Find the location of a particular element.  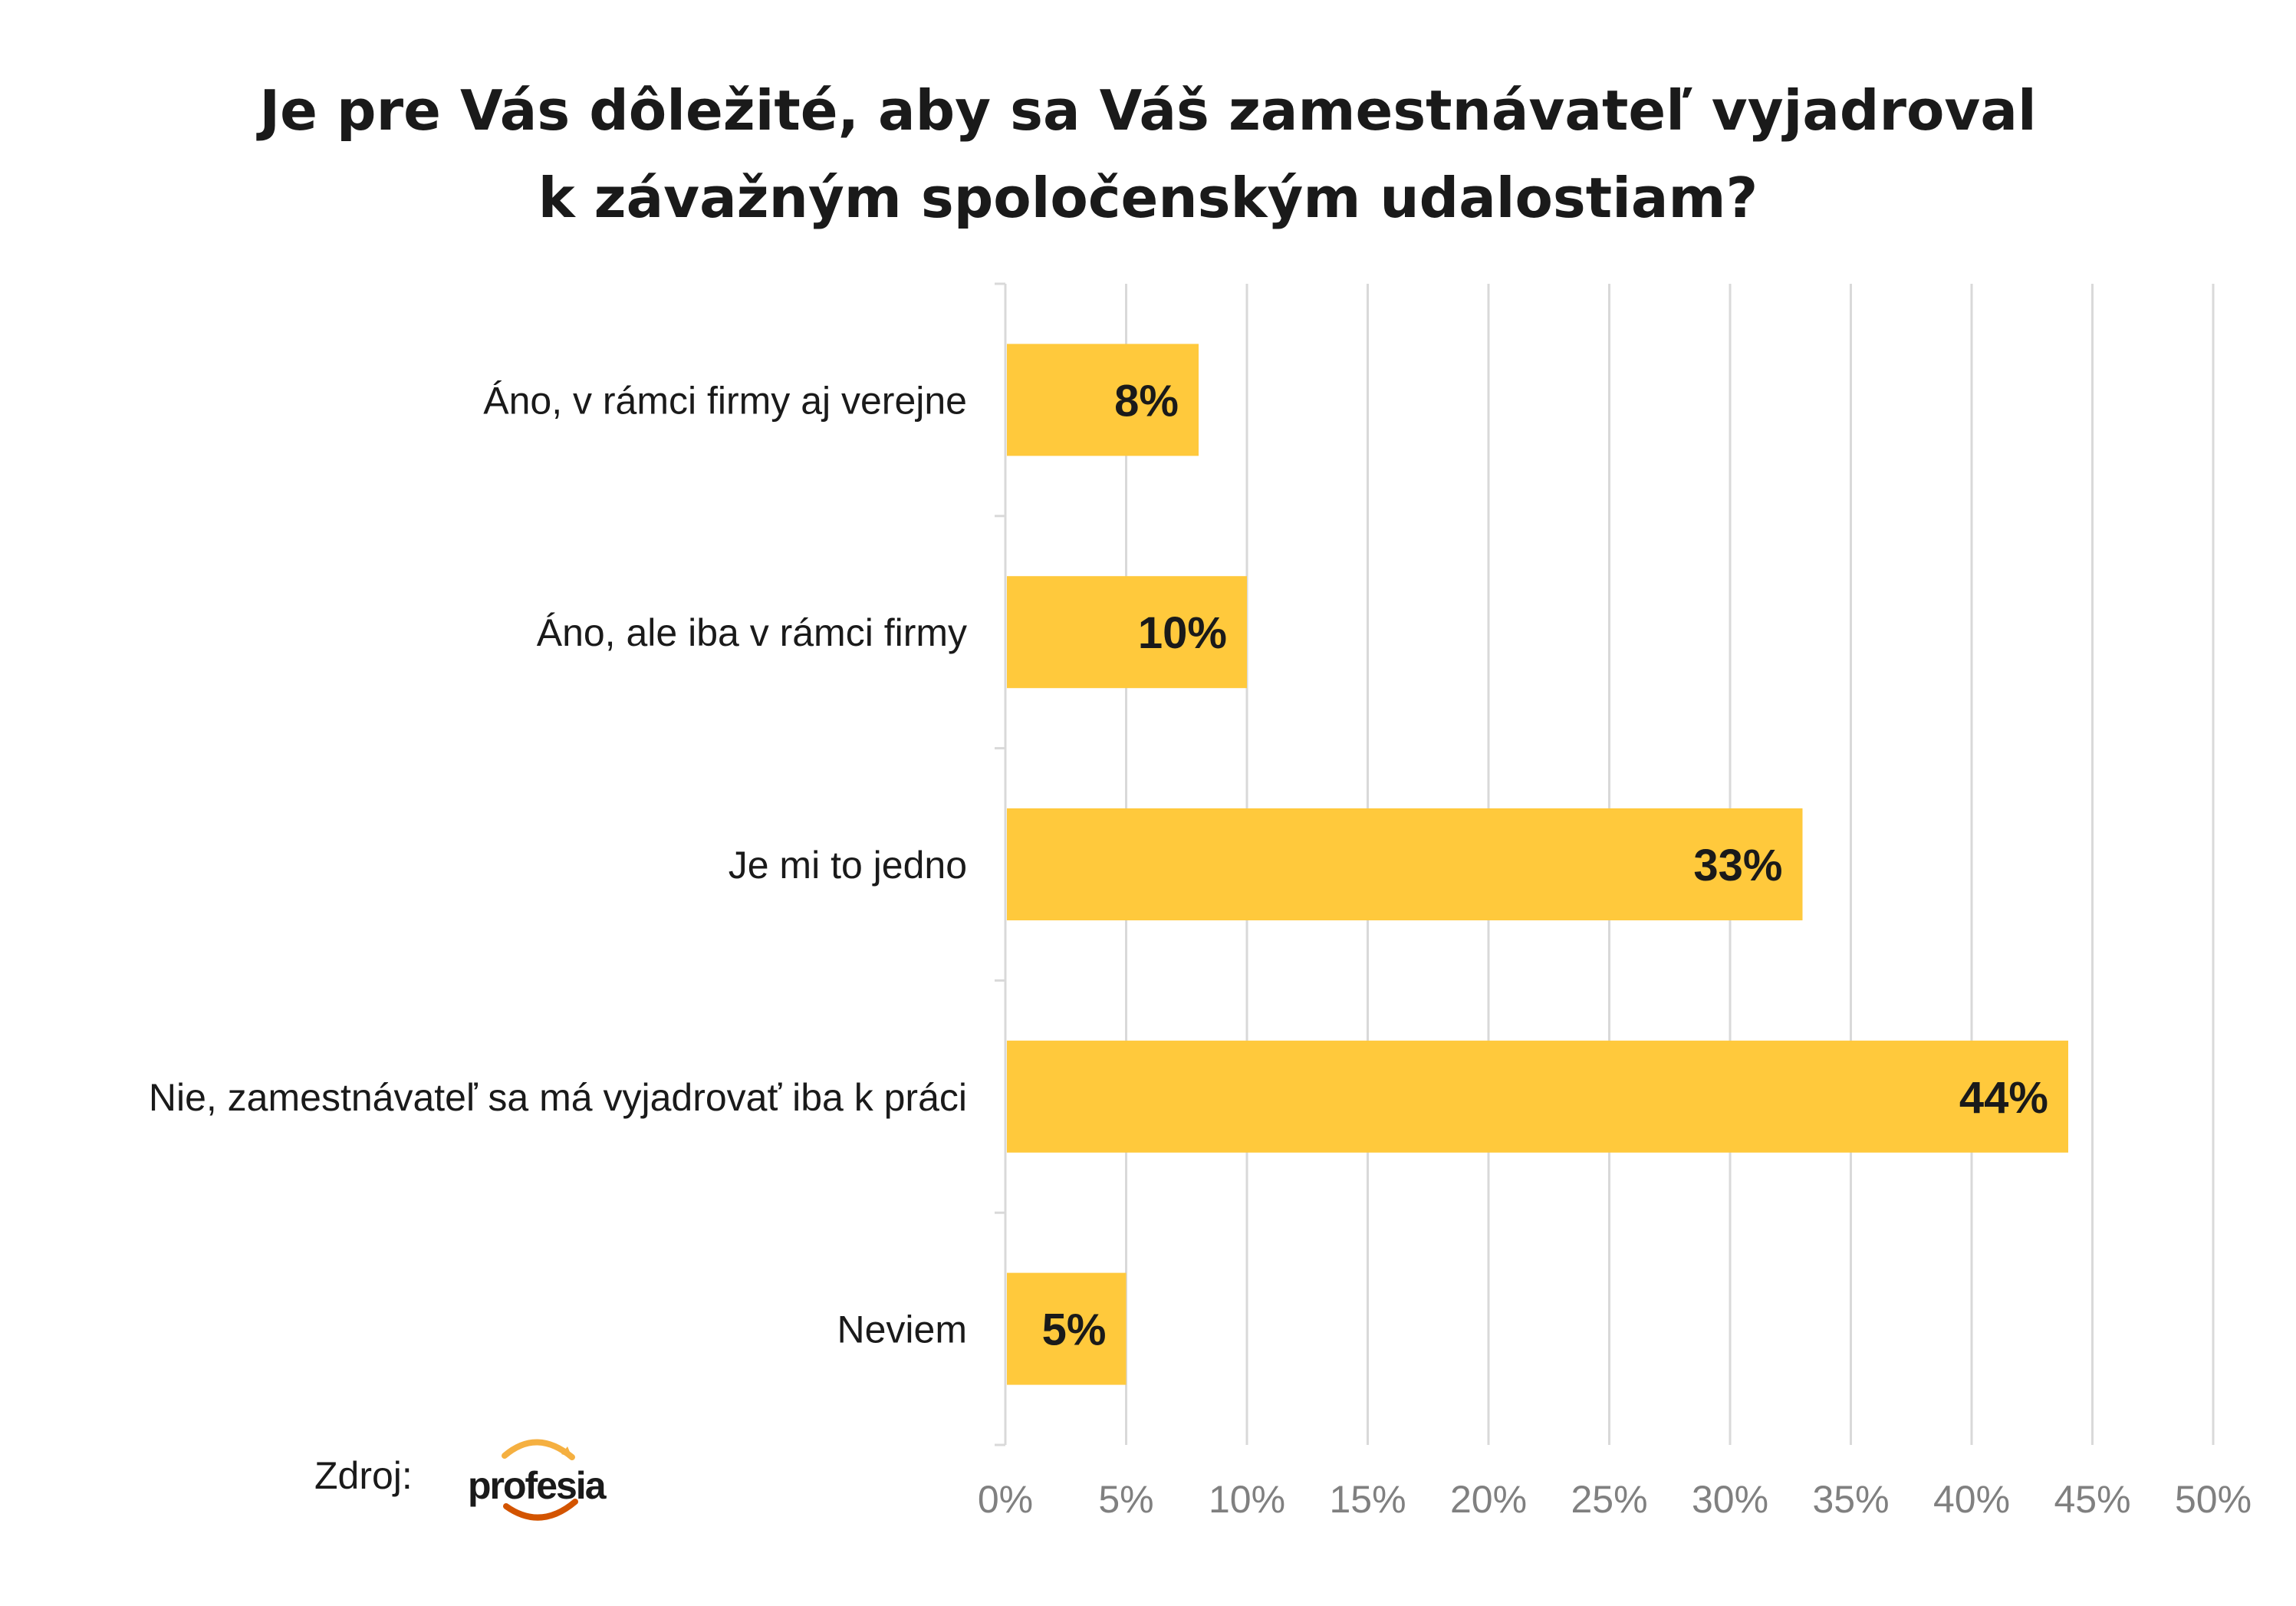

logo-arcs-icon is located at coordinates (540, 1480).